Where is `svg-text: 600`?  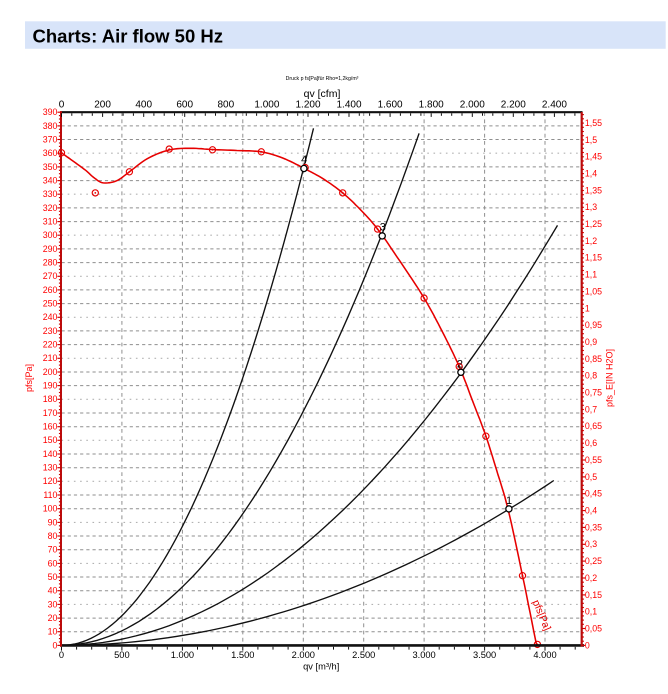 svg-text: 600 is located at coordinates (184, 105).